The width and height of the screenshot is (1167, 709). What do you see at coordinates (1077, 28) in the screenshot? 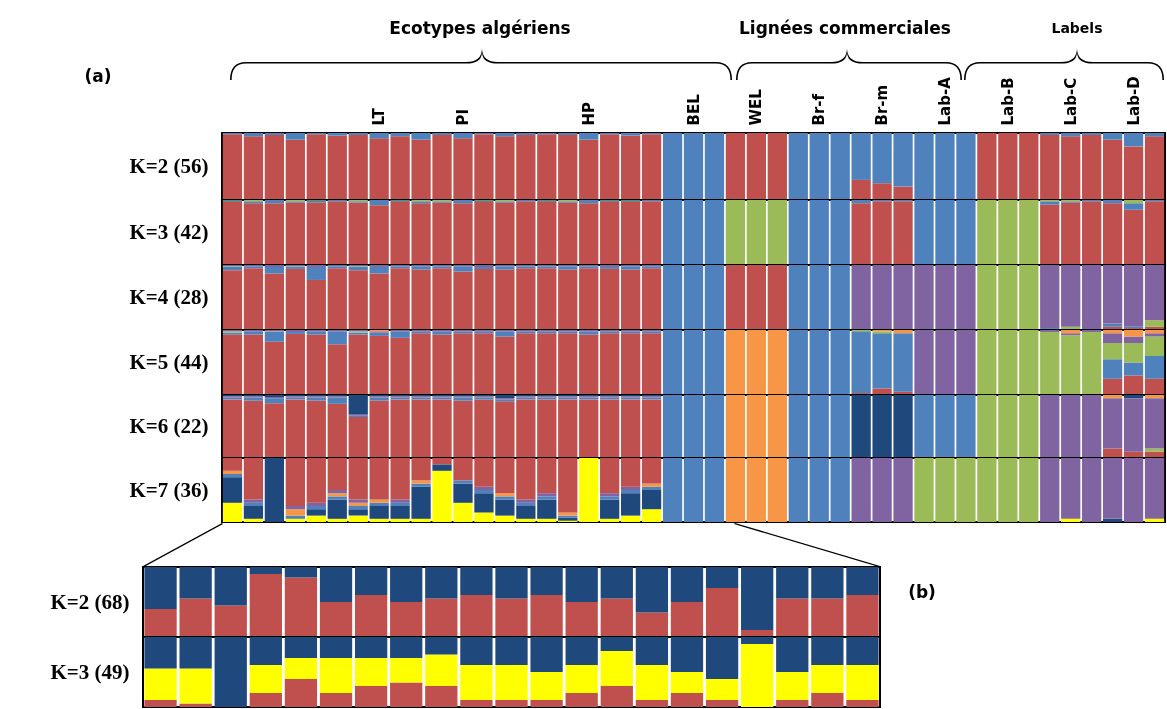
I see `text: Labels` at bounding box center [1077, 28].